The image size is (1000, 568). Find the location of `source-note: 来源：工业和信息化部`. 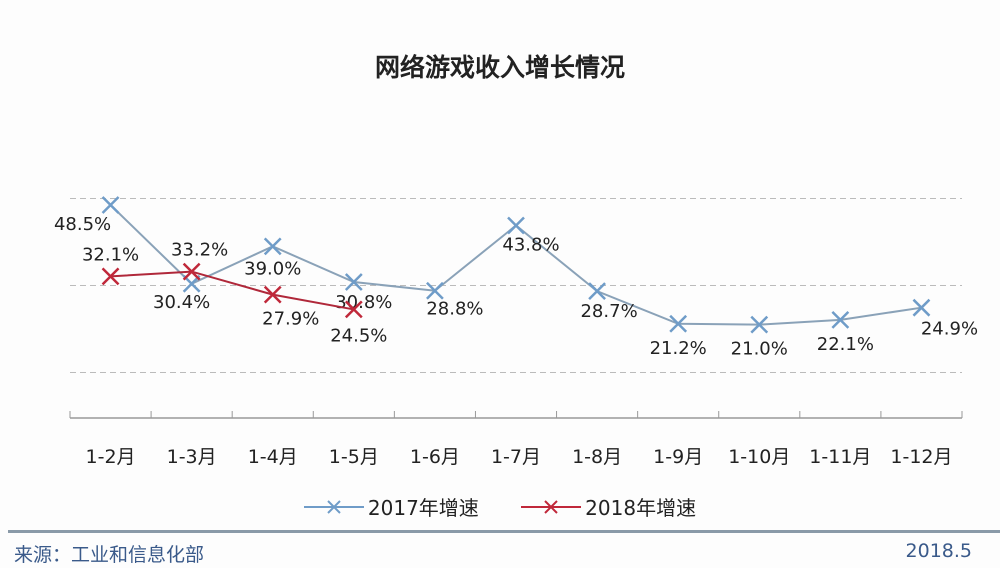

source-note: 来源：工业和信息化部 is located at coordinates (109, 555).